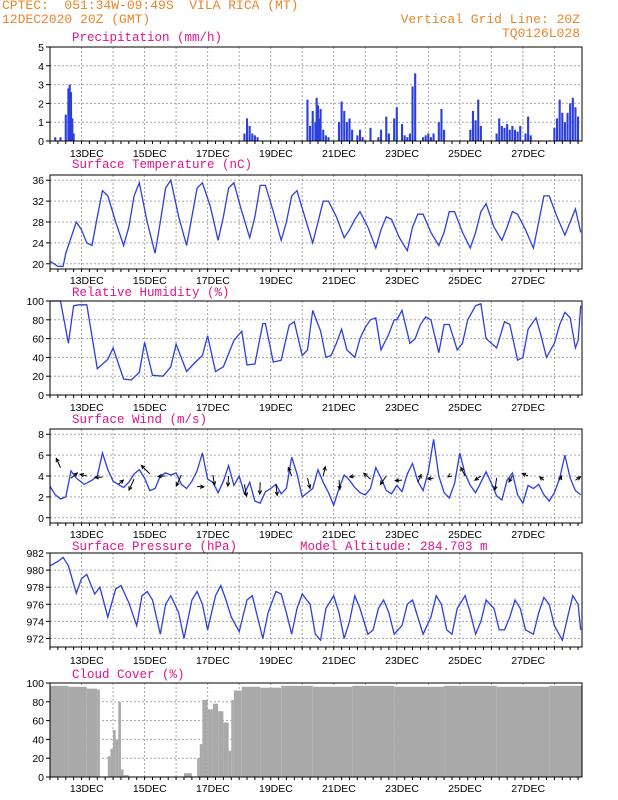 The height and width of the screenshot is (800, 618). What do you see at coordinates (87, 535) in the screenshot?
I see `panel-4-date-label: 13DEC` at bounding box center [87, 535].